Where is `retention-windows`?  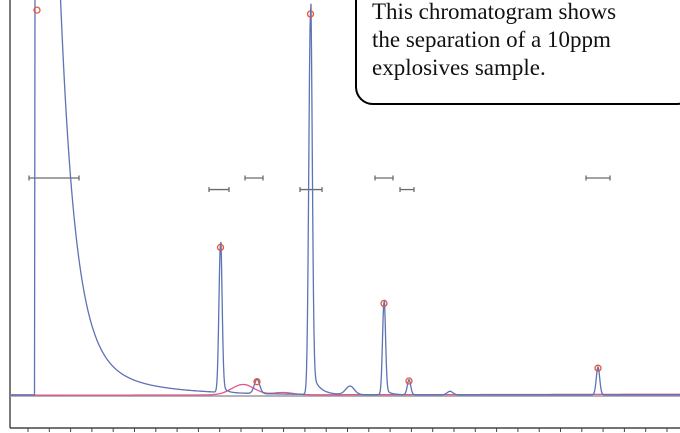 retention-windows is located at coordinates (319, 184).